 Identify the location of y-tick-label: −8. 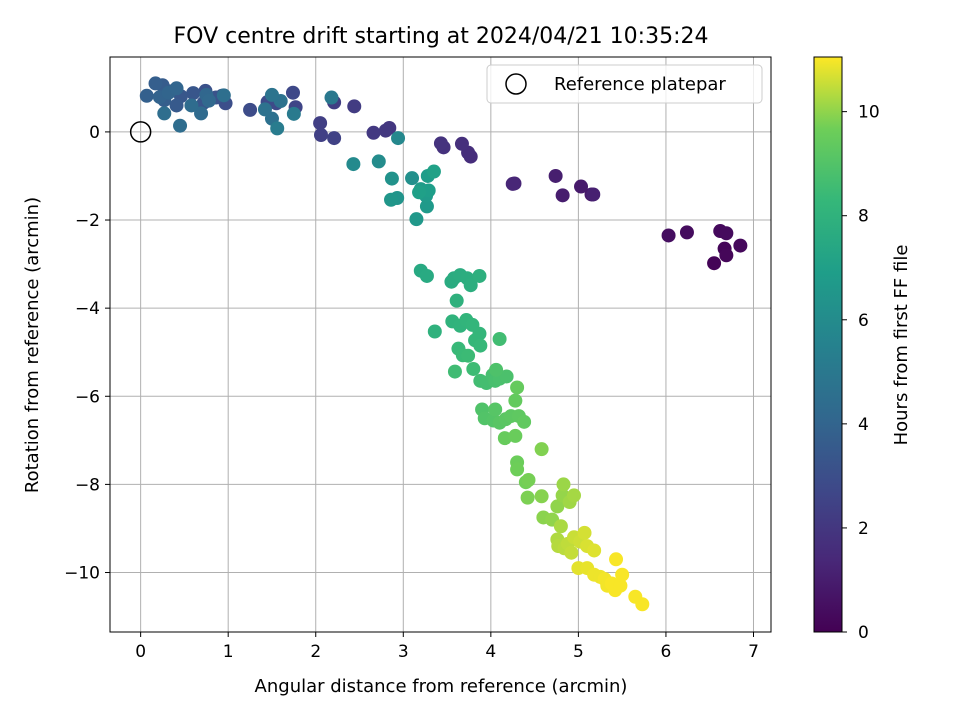
(87, 485).